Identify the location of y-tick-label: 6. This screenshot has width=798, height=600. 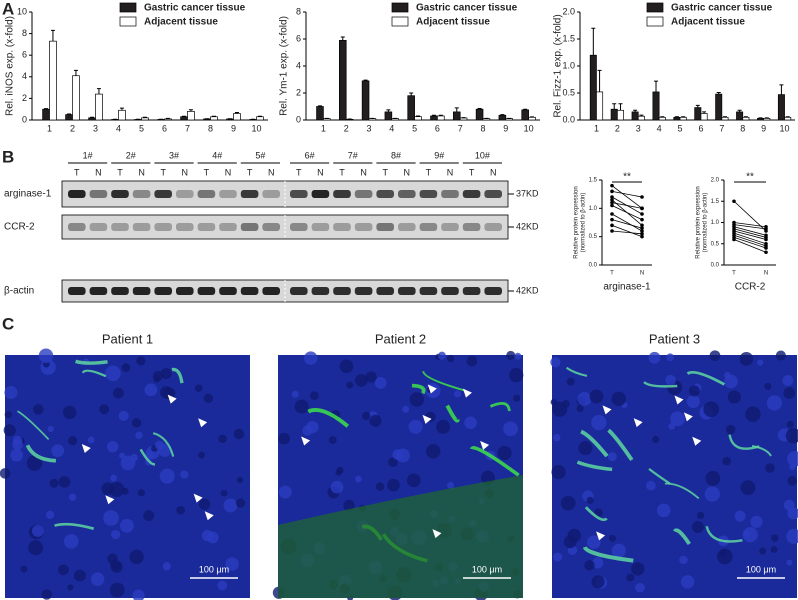
(24, 55).